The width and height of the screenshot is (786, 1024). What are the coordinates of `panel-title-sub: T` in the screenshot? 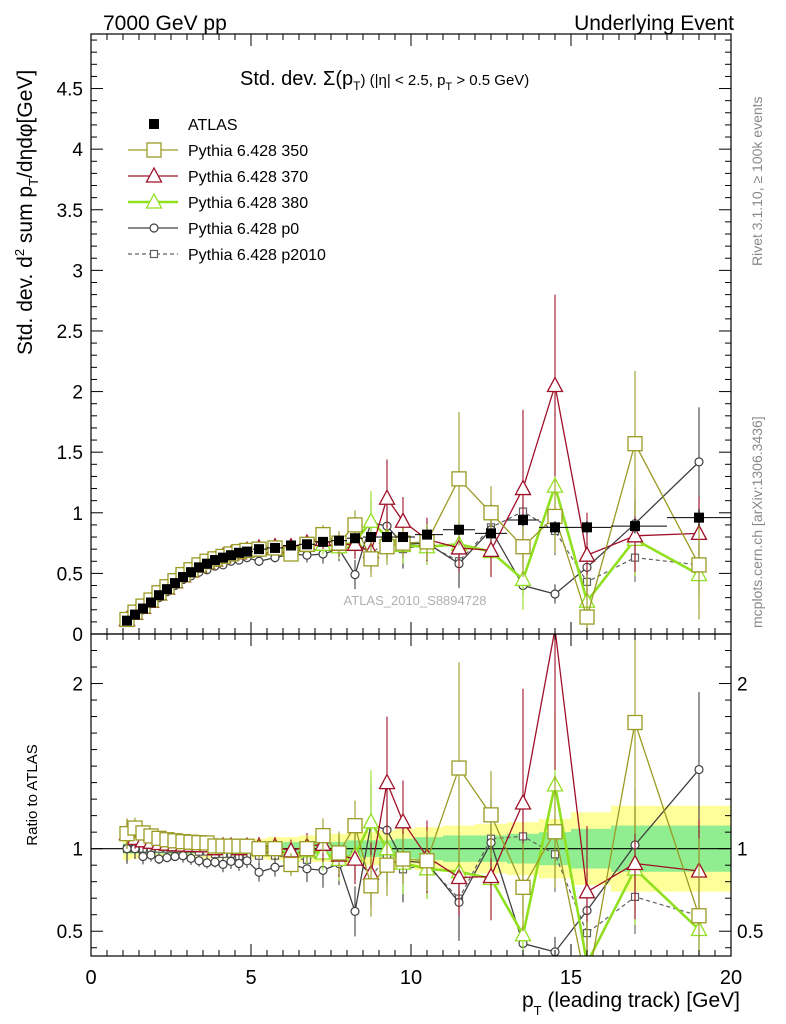 It's located at (357, 86).